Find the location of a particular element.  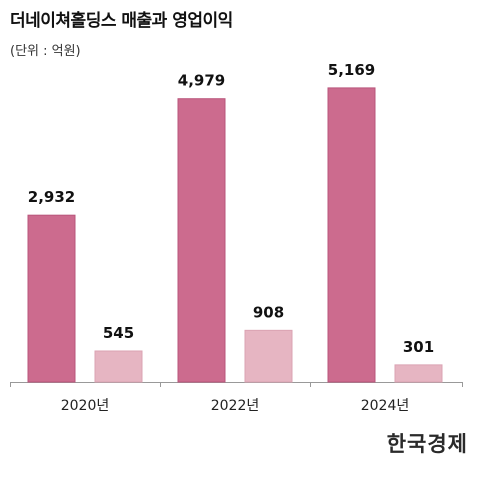

publisher-logo: 한국경제 is located at coordinates (427, 443).